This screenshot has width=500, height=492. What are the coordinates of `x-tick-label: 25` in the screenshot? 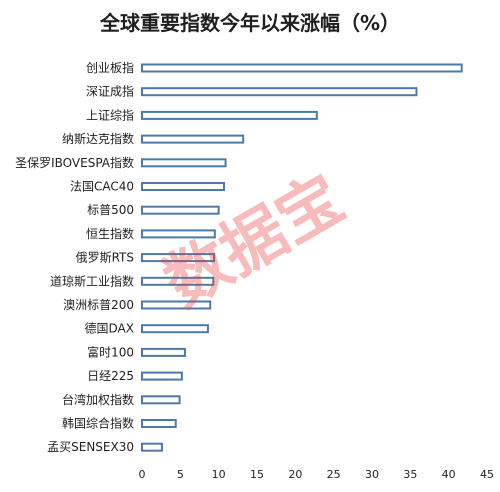 It's located at (334, 474).